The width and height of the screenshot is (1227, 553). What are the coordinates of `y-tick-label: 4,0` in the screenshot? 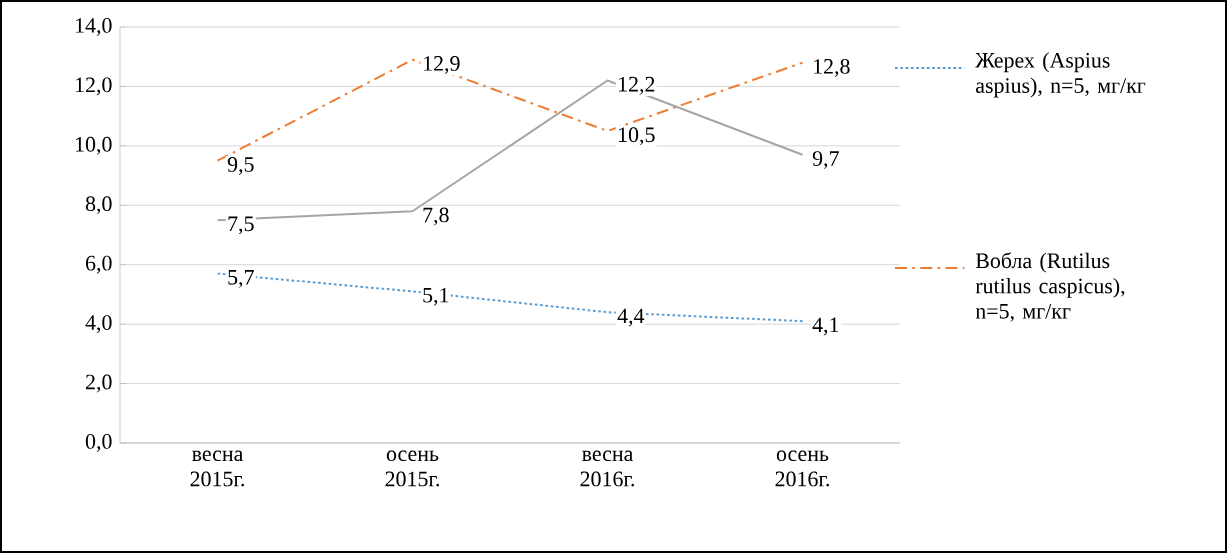 It's located at (98, 324).